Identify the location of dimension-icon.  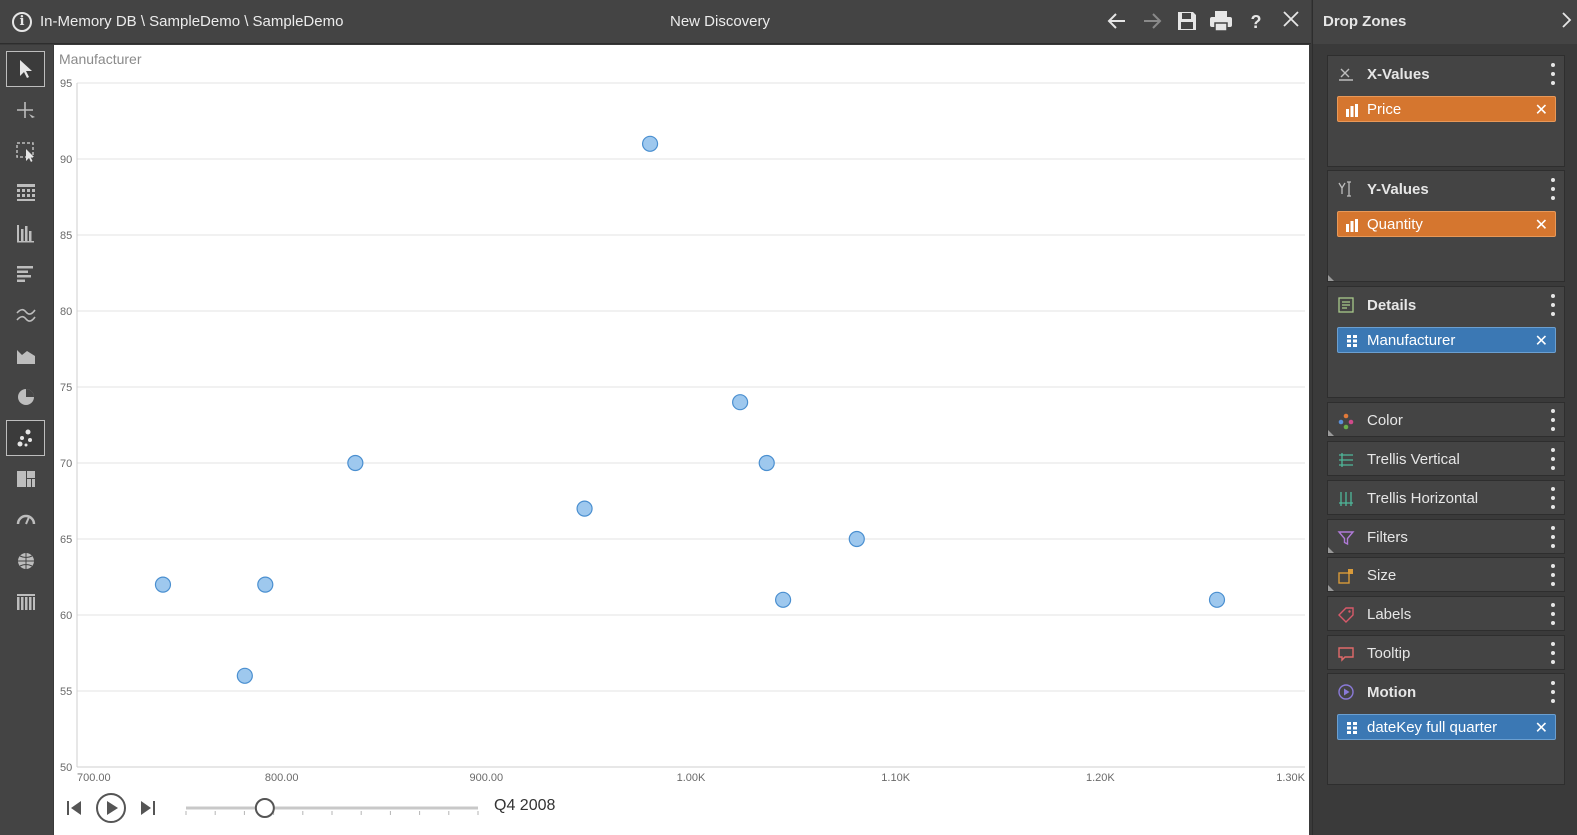
(1352, 728).